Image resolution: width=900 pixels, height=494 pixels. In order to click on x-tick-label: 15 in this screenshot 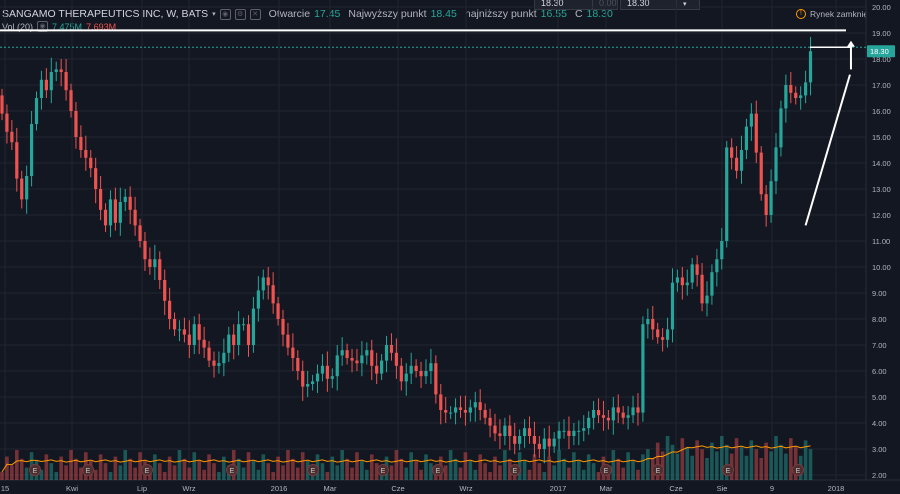, I will do `click(5, 488)`.